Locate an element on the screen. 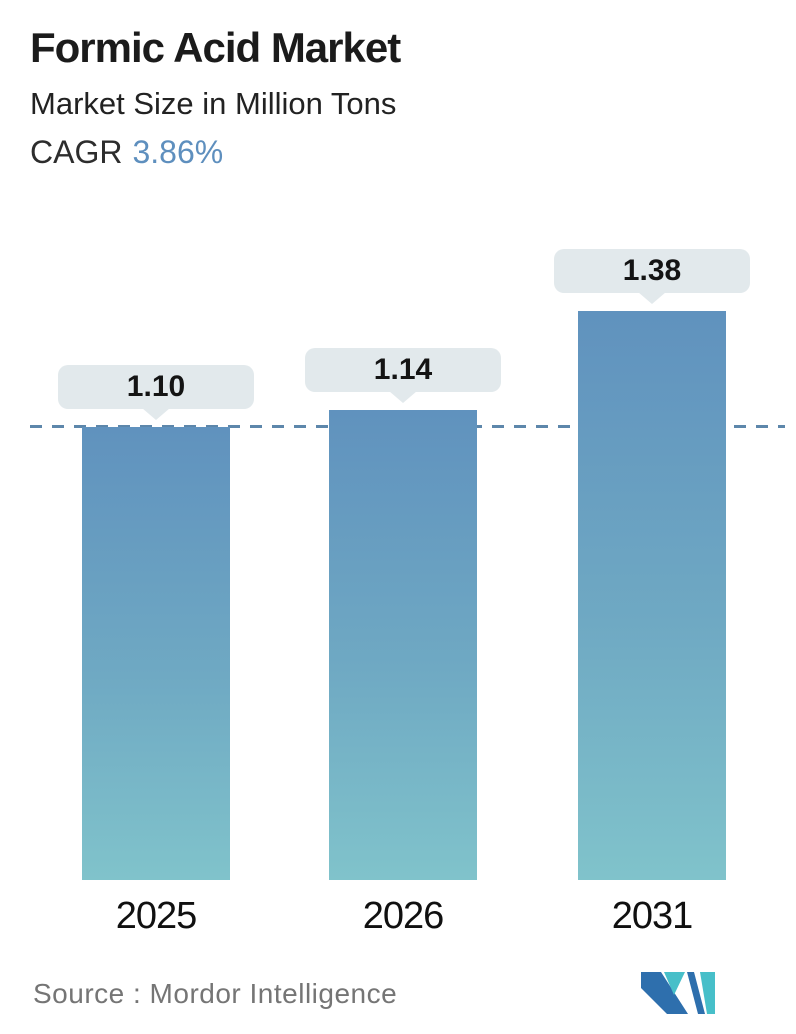 The image size is (796, 1034). value-label-bubble: 1.38 is located at coordinates (652, 271).